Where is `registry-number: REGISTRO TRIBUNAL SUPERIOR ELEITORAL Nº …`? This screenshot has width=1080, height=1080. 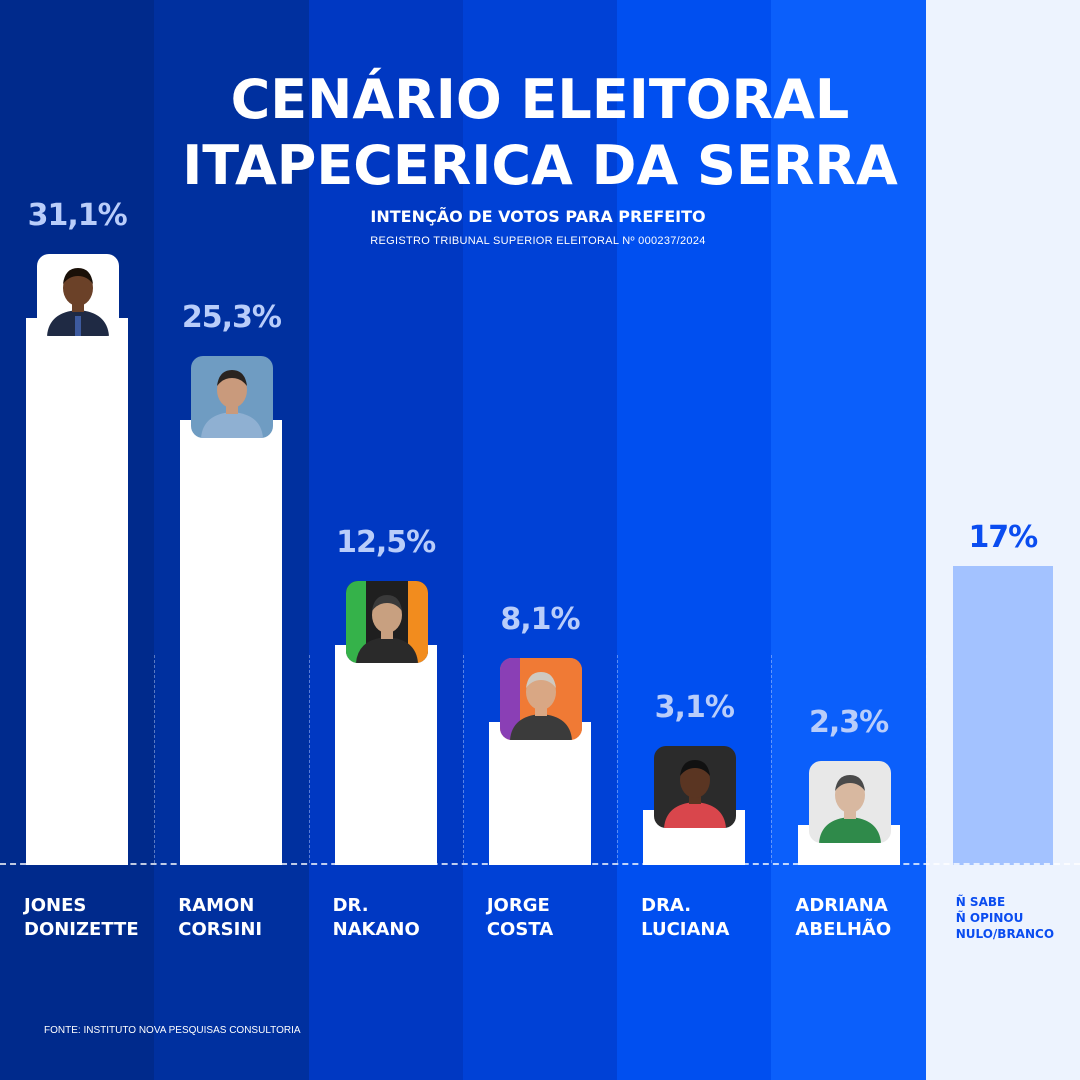
registry-number: REGISTRO TRIBUNAL SUPERIOR ELEITORAL Nº … is located at coordinates (538, 241).